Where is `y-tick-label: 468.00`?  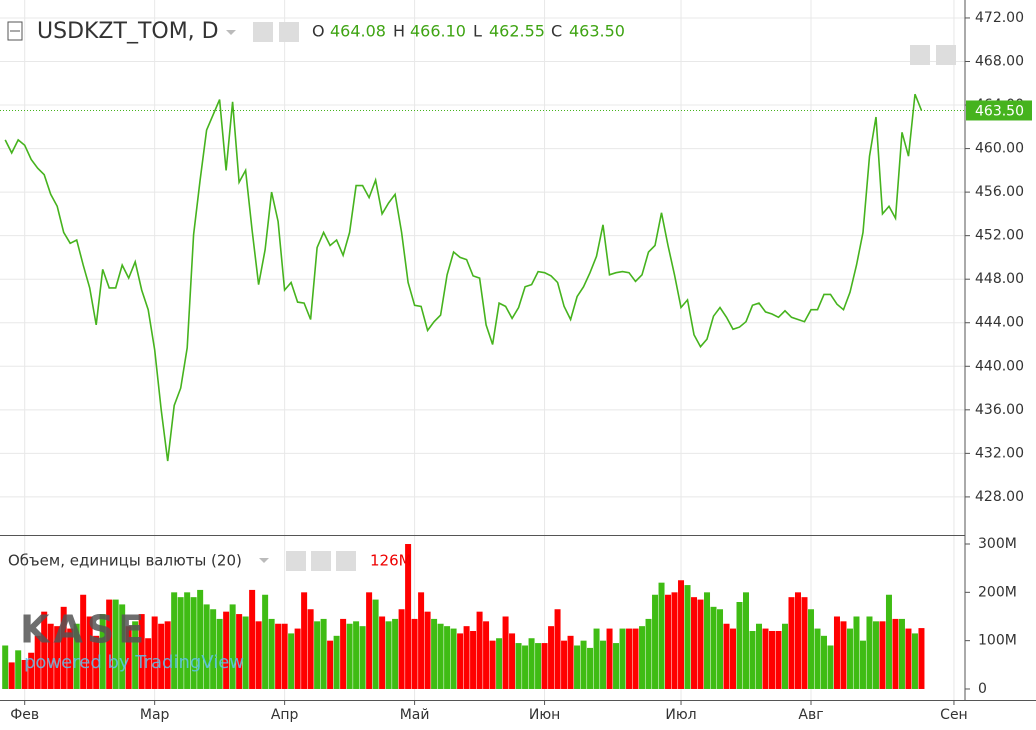
y-tick-label: 468.00 is located at coordinates (999, 62).